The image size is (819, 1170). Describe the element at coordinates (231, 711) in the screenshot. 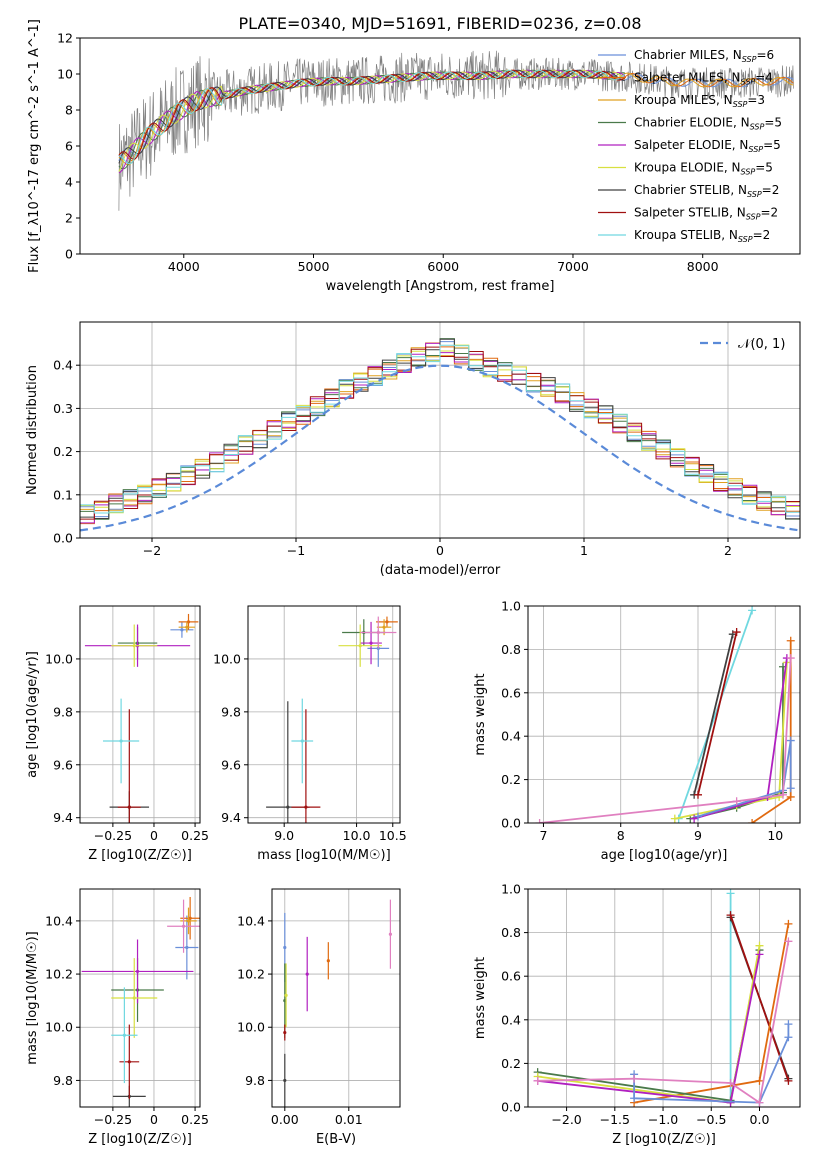

I see `age_vs_mass-ytick-label: 9.8` at that location.